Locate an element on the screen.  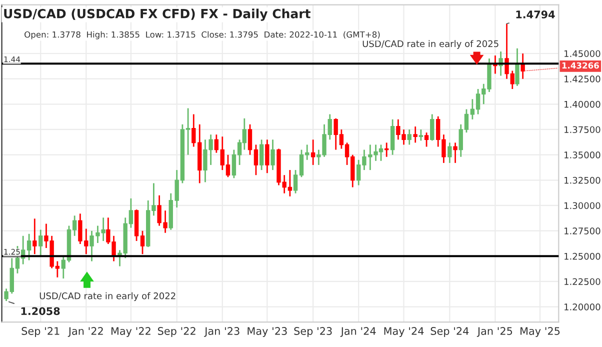
y-tick-label: 1.30000 is located at coordinates (582, 206).